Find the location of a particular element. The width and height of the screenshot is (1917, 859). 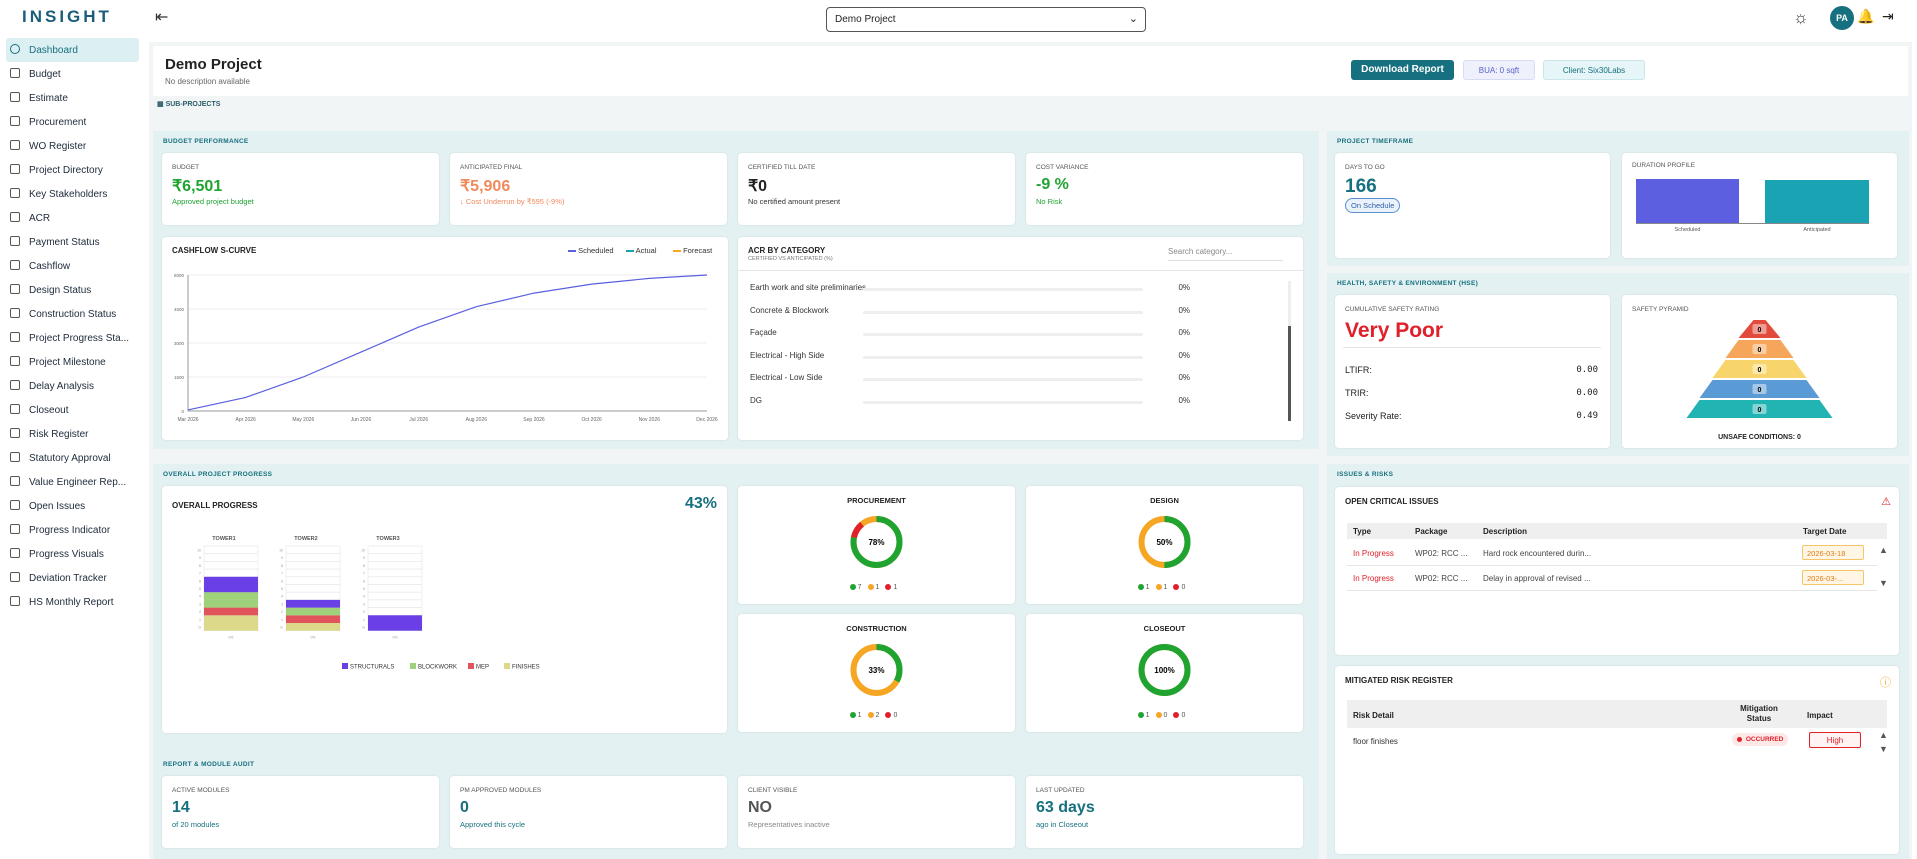

donut-chart: 78% is located at coordinates (876, 542).